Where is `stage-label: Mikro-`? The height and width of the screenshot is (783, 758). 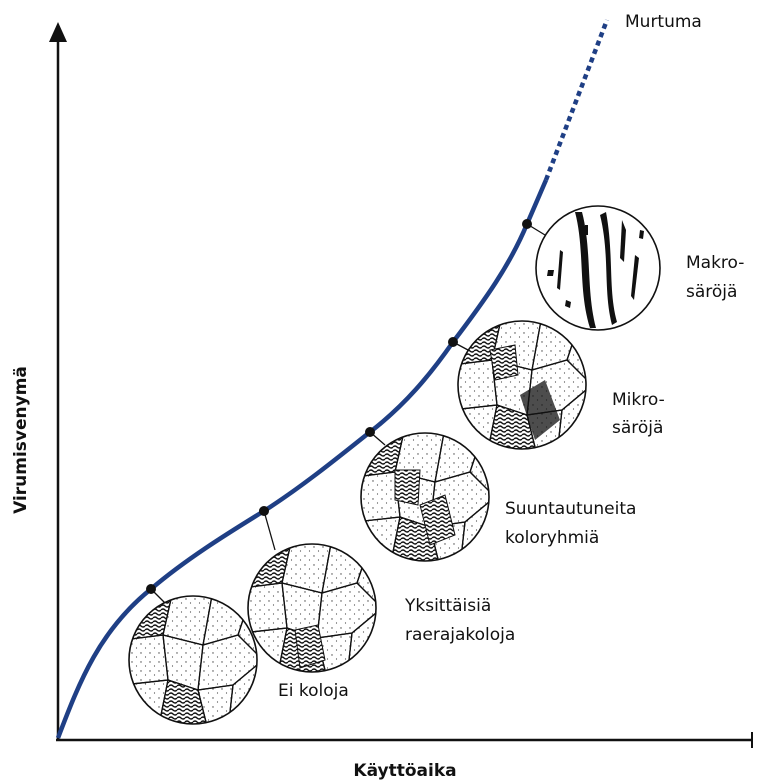 stage-label: Mikro- is located at coordinates (638, 400).